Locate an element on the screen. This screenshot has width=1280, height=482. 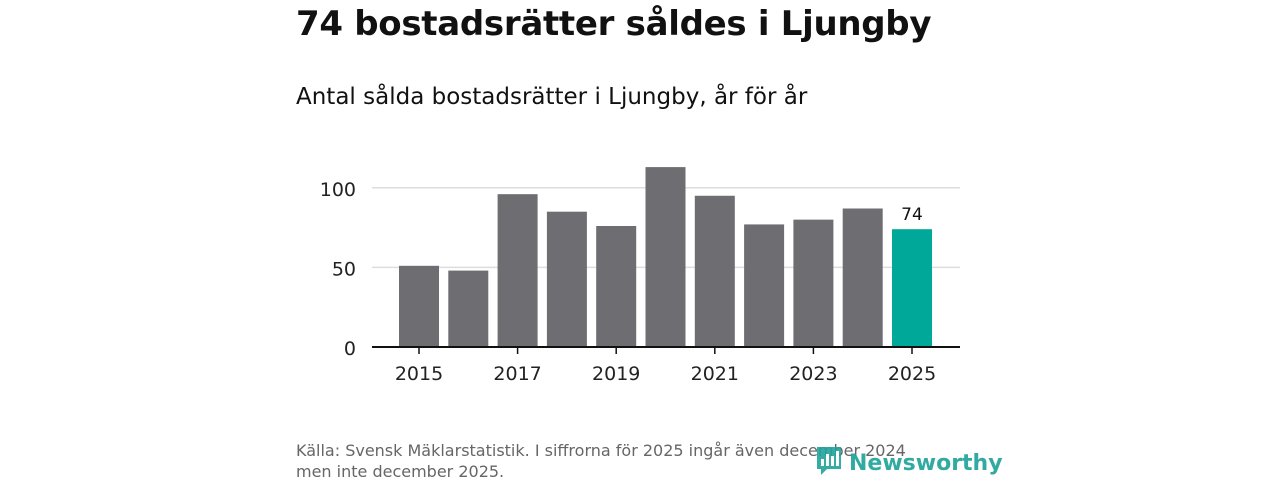
bar-2015 is located at coordinates (419, 306).